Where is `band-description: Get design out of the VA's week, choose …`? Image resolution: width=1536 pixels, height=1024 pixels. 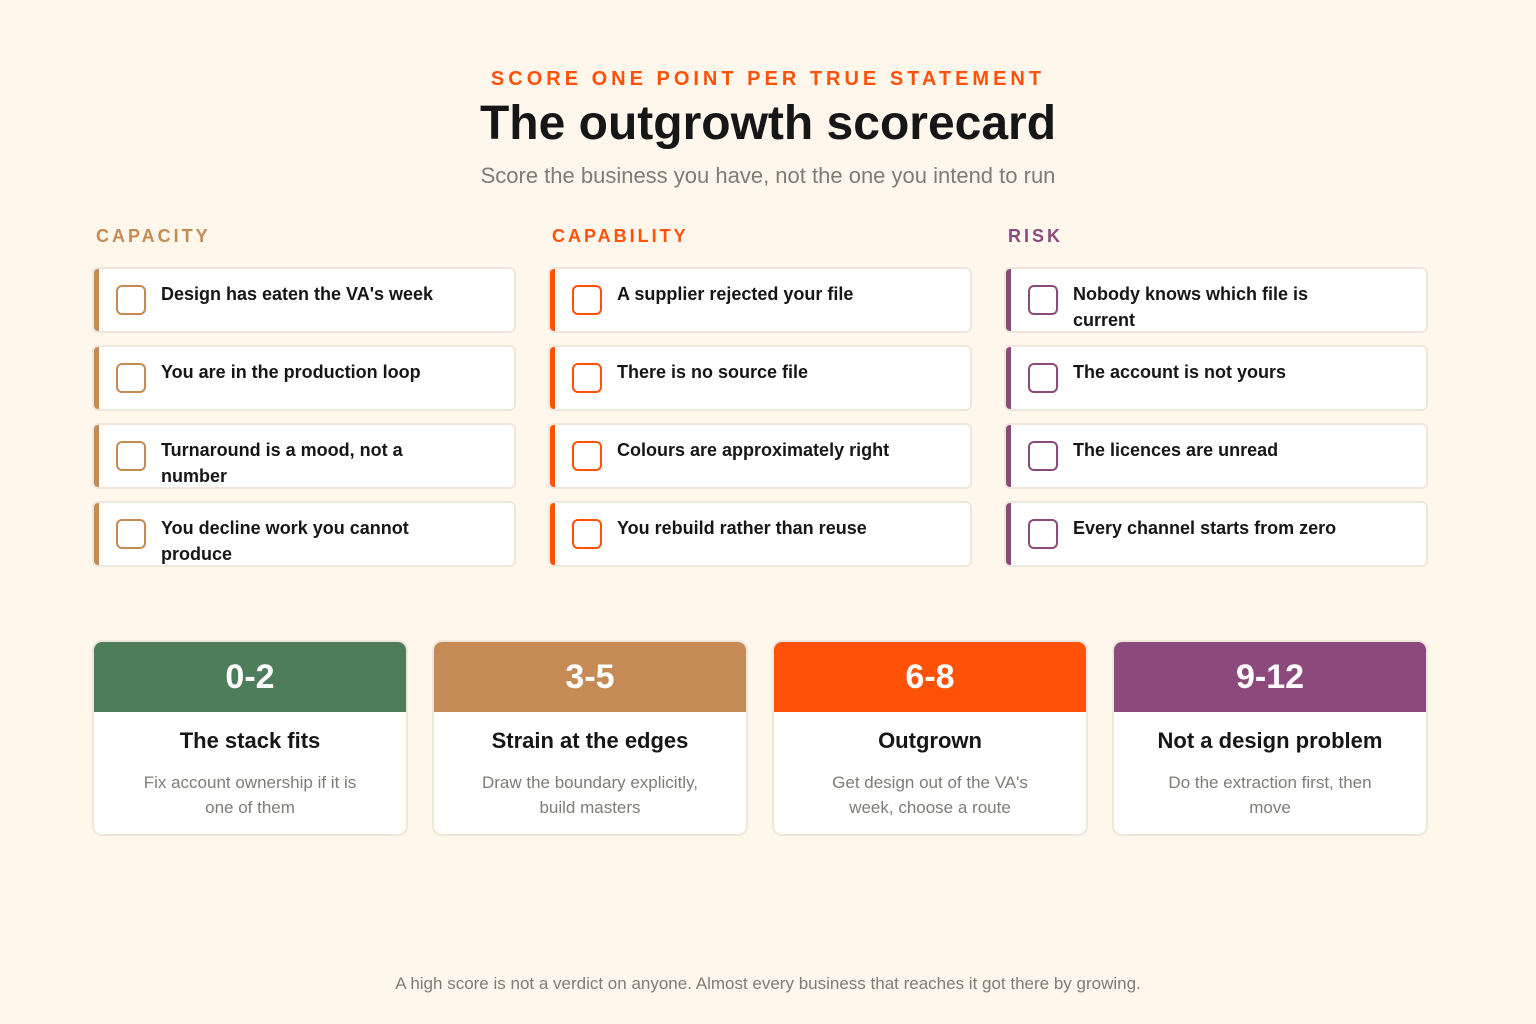
band-description: Get design out of the VA's week, choose … is located at coordinates (930, 795).